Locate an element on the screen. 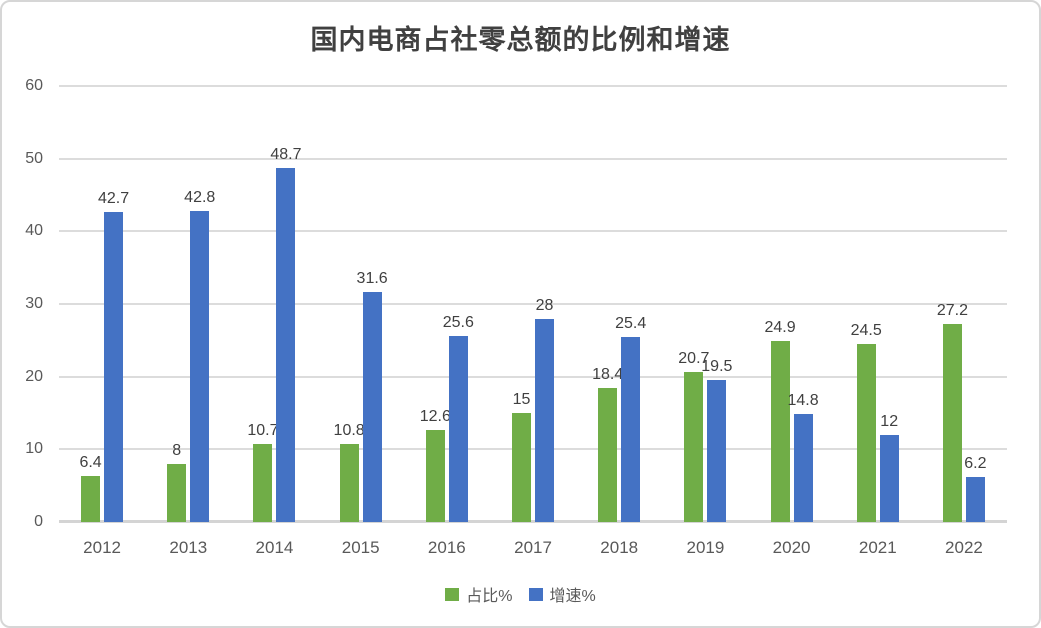 The width and height of the screenshot is (1041, 628). legend: 占比% 增速% is located at coordinates (520, 594).